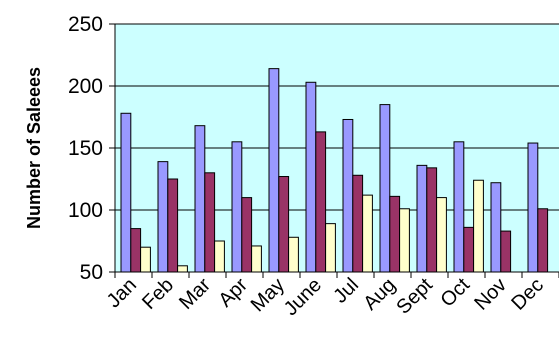 This screenshot has height=354, width=559. What do you see at coordinates (195, 294) in the screenshot?
I see `x-tick-label: Mar` at bounding box center [195, 294].